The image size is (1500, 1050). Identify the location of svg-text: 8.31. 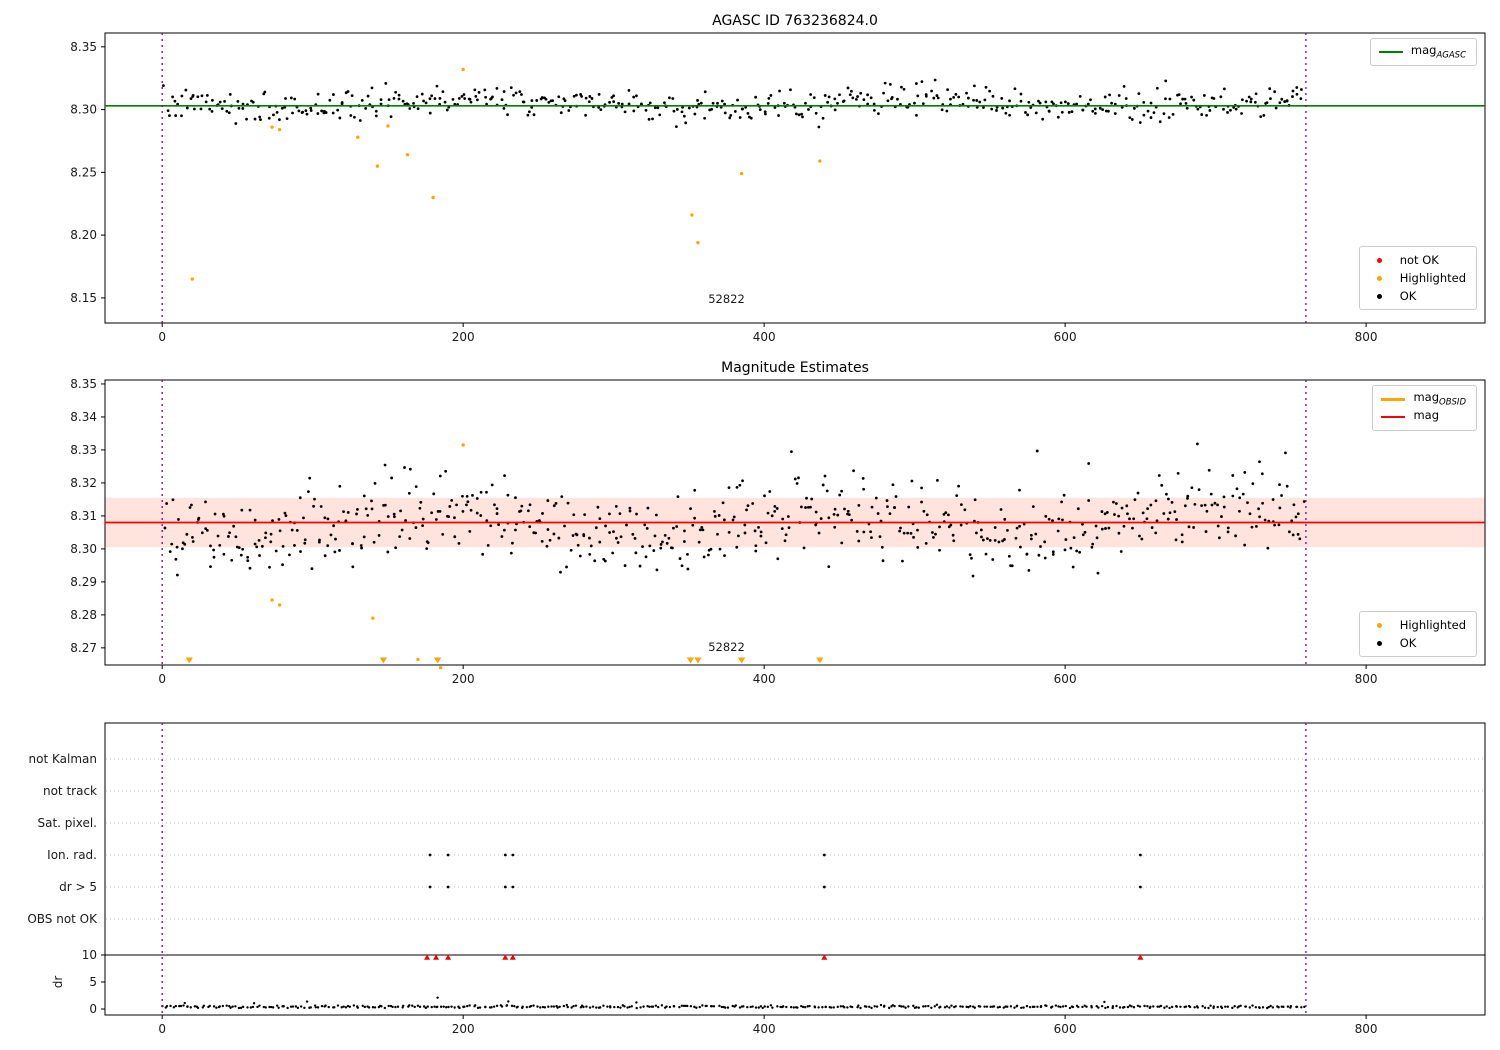
(83, 516).